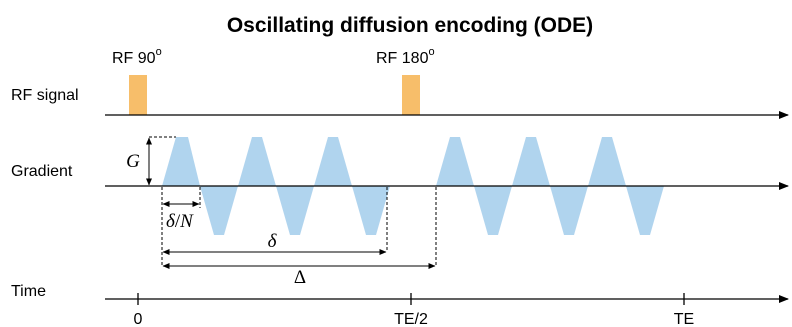 Image resolution: width=792 pixels, height=327 pixels. What do you see at coordinates (138, 95) in the screenshot?
I see `rf-90-pulse` at bounding box center [138, 95].